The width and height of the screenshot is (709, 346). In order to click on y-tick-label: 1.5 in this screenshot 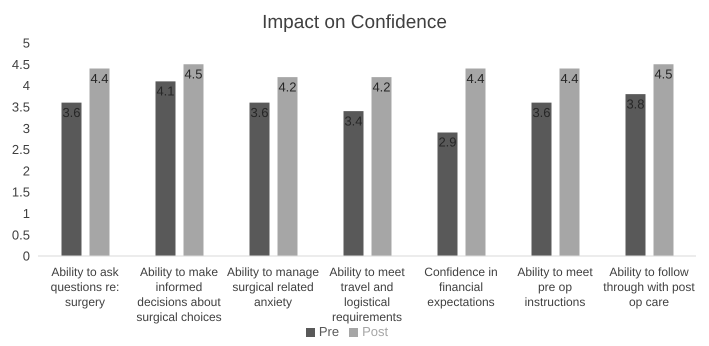, I will do `click(21, 192)`.